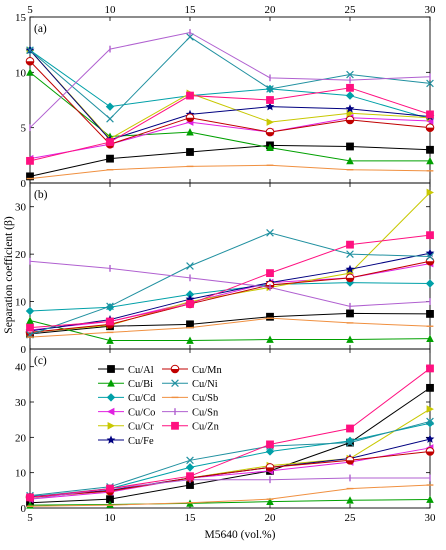  I want to click on y-tick-label: 15, so click(21, 18).